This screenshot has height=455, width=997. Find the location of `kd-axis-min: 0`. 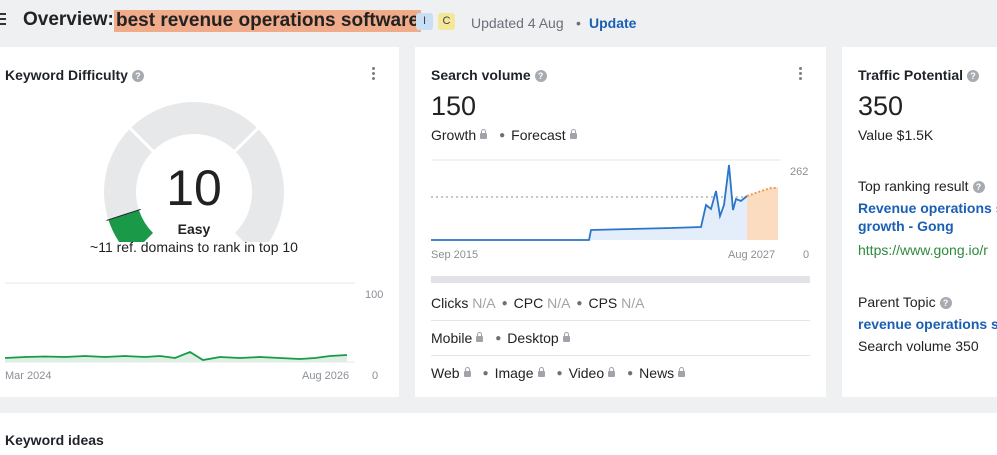

kd-axis-min: 0 is located at coordinates (375, 376).